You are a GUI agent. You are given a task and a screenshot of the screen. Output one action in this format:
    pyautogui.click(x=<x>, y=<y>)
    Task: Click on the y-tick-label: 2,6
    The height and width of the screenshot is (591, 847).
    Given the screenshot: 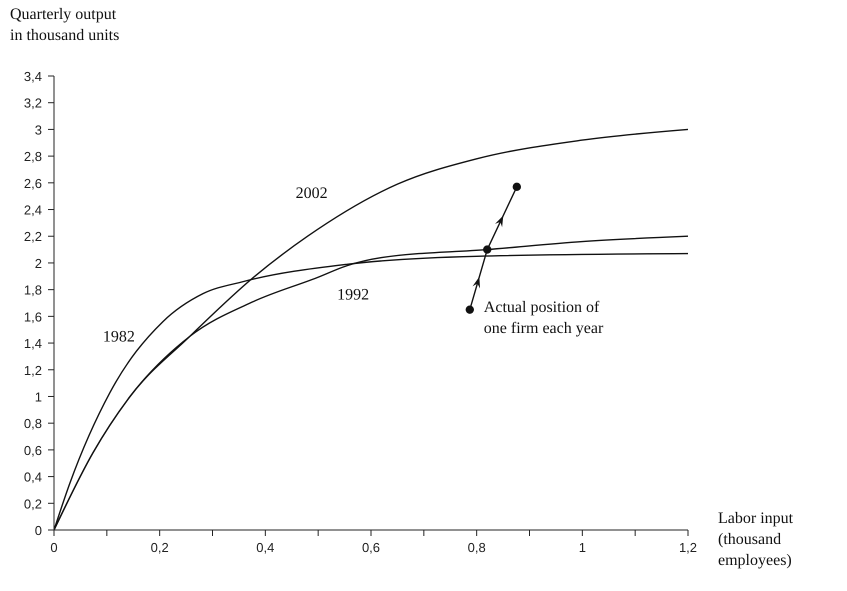 What is the action you would take?
    pyautogui.click(x=33, y=183)
    